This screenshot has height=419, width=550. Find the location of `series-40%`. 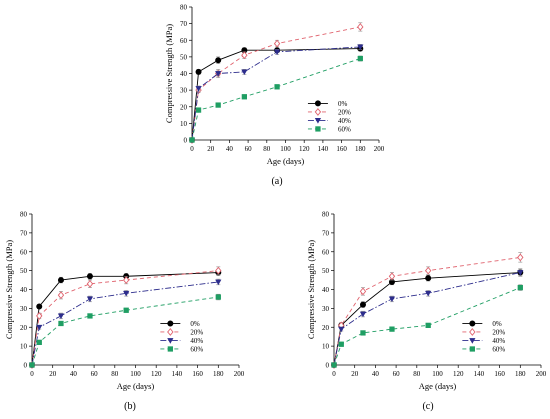

series-40% is located at coordinates (125, 323).